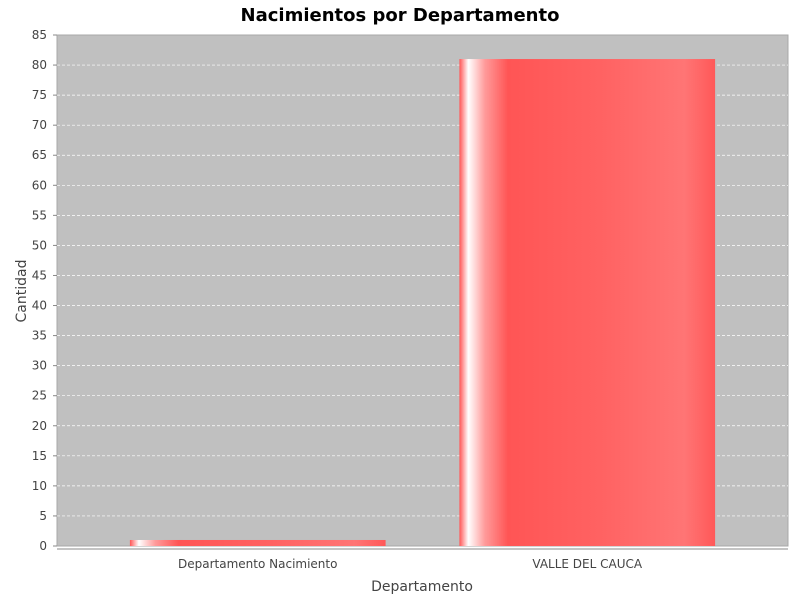  I want to click on y-tick-label: 55, so click(39, 215).